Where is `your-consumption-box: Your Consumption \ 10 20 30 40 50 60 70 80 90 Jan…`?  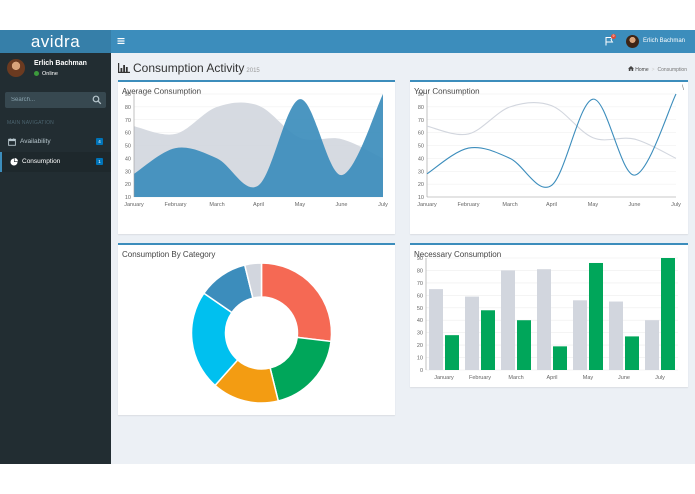 your-consumption-box: Your Consumption \ 10 20 30 40 50 60 70 80 90 Jan… is located at coordinates (549, 157).